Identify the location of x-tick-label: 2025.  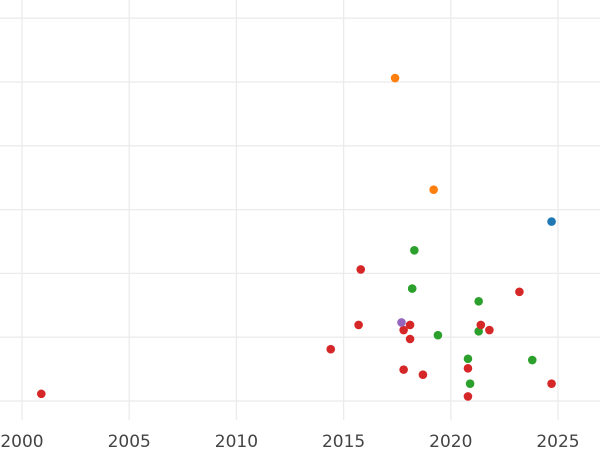
(557, 441).